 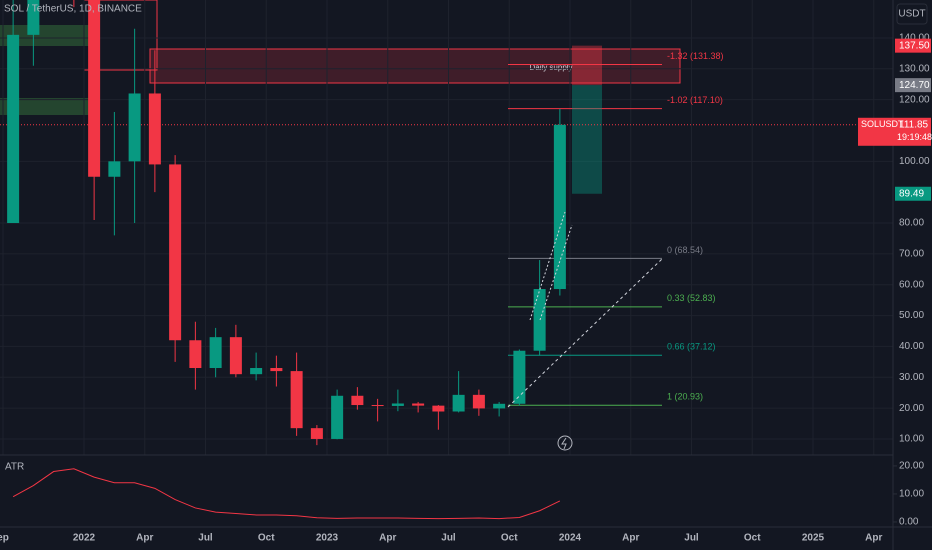 I want to click on x-tick-label: 2025, so click(x=813, y=538).